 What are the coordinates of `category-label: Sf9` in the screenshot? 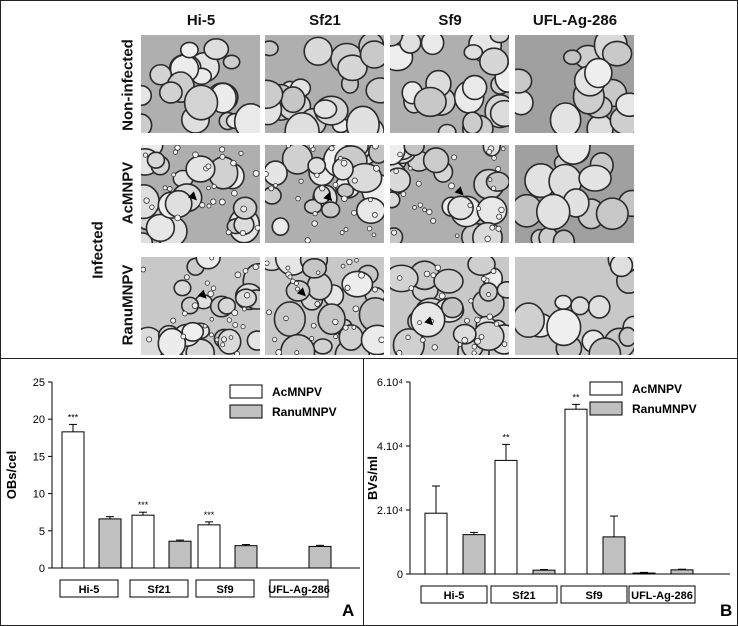 It's located at (224, 590).